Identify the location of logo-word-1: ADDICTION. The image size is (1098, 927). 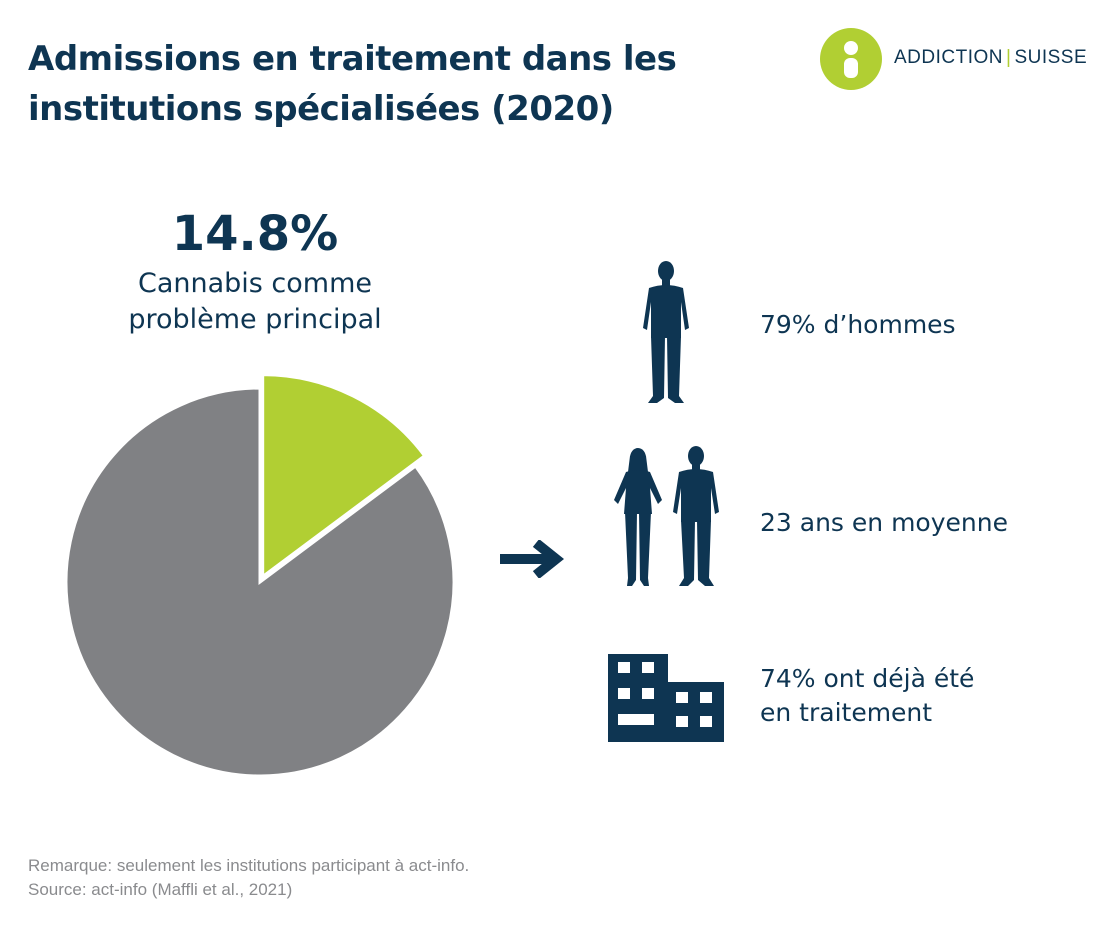
(948, 57).